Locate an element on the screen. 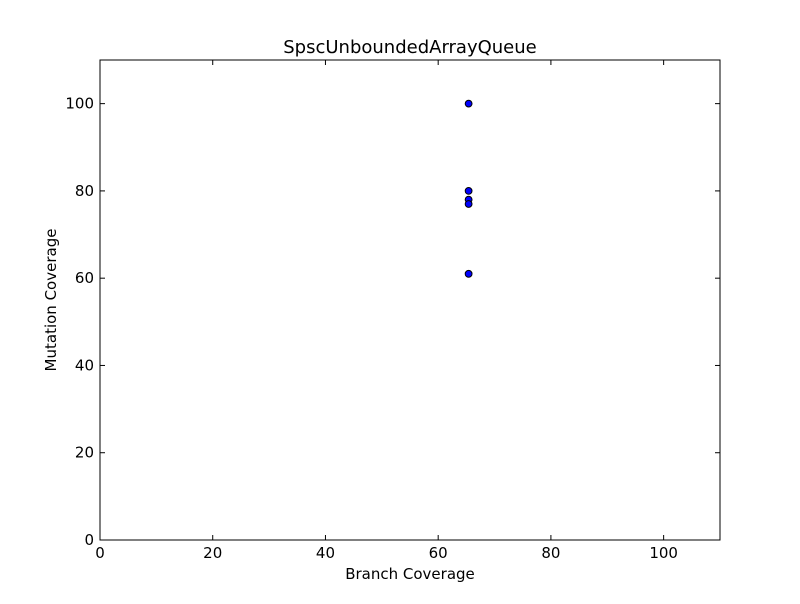 Image resolution: width=800 pixels, height=604 pixels. y-tick-label: 0 is located at coordinates (89, 540).